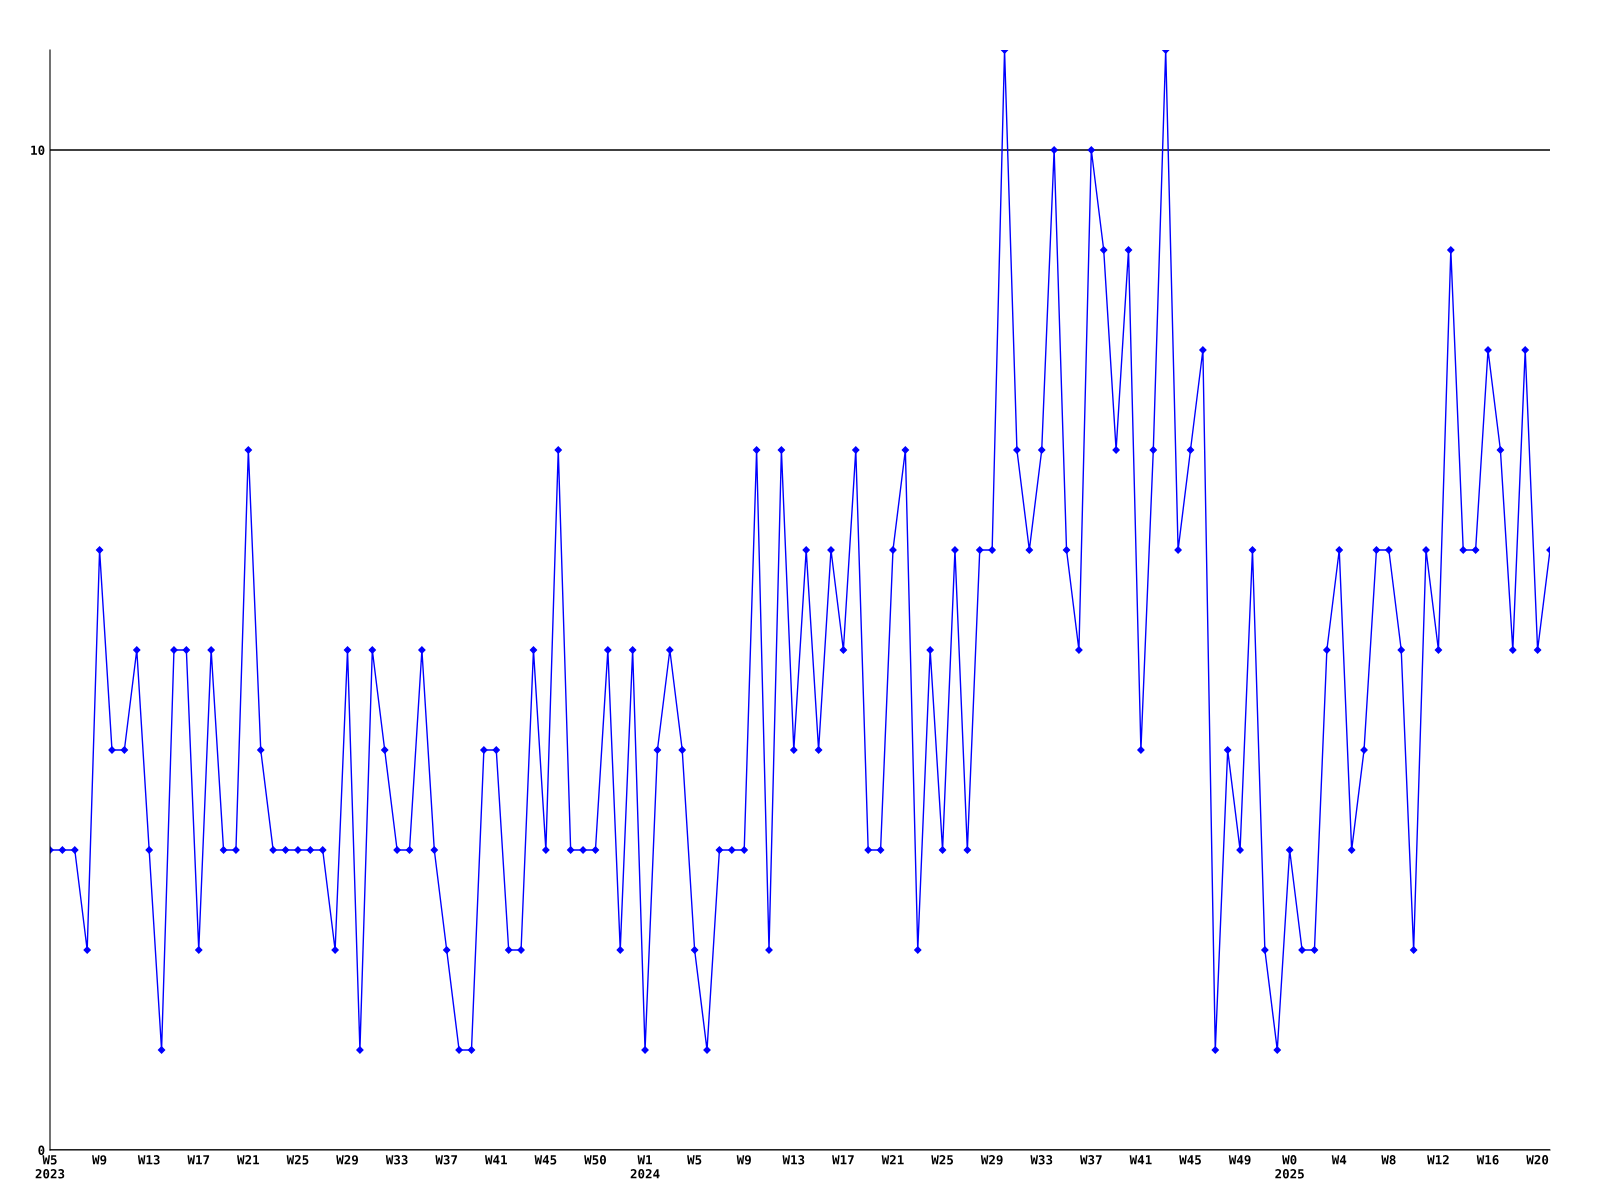 This screenshot has width=1600, height=1200. Describe the element at coordinates (694, 1160) in the screenshot. I see `x-tick-label: W5` at that location.